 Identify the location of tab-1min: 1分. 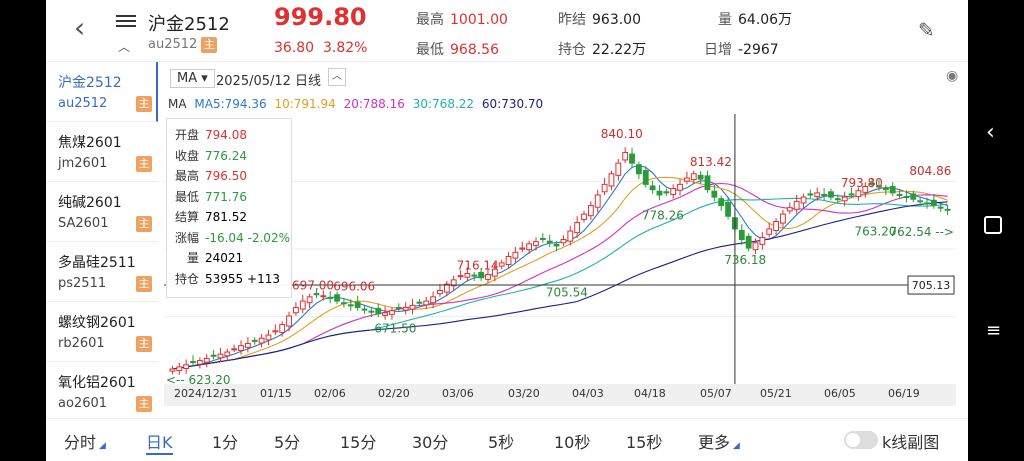
(225, 442).